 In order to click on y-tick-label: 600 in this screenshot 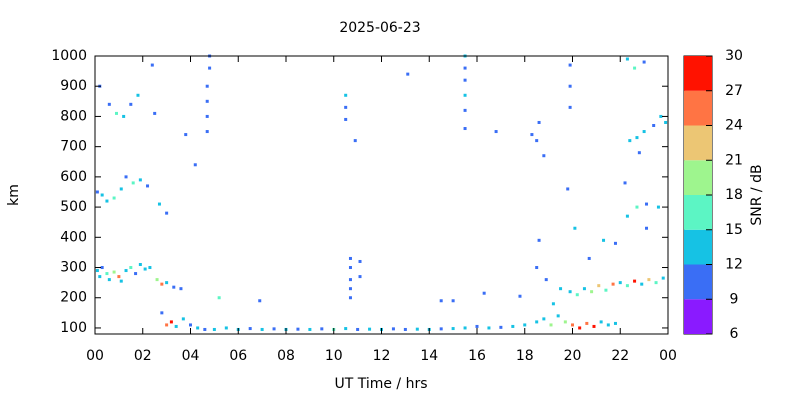, I will do `click(73, 177)`.